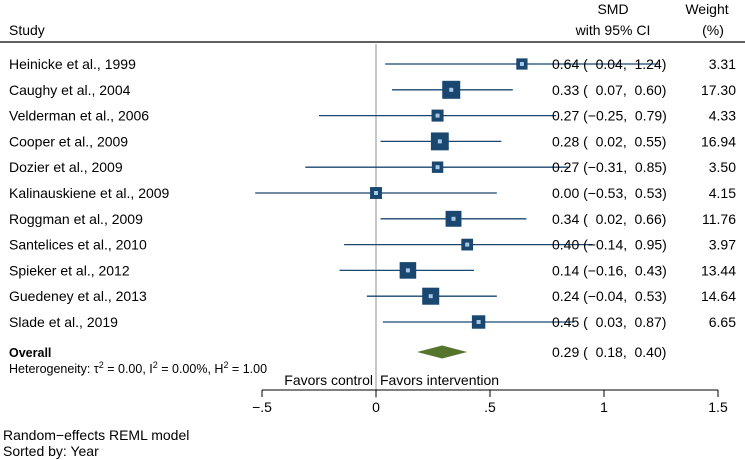 The height and width of the screenshot is (460, 745). I want to click on sort-note: Sorted by: Year, so click(51, 451).